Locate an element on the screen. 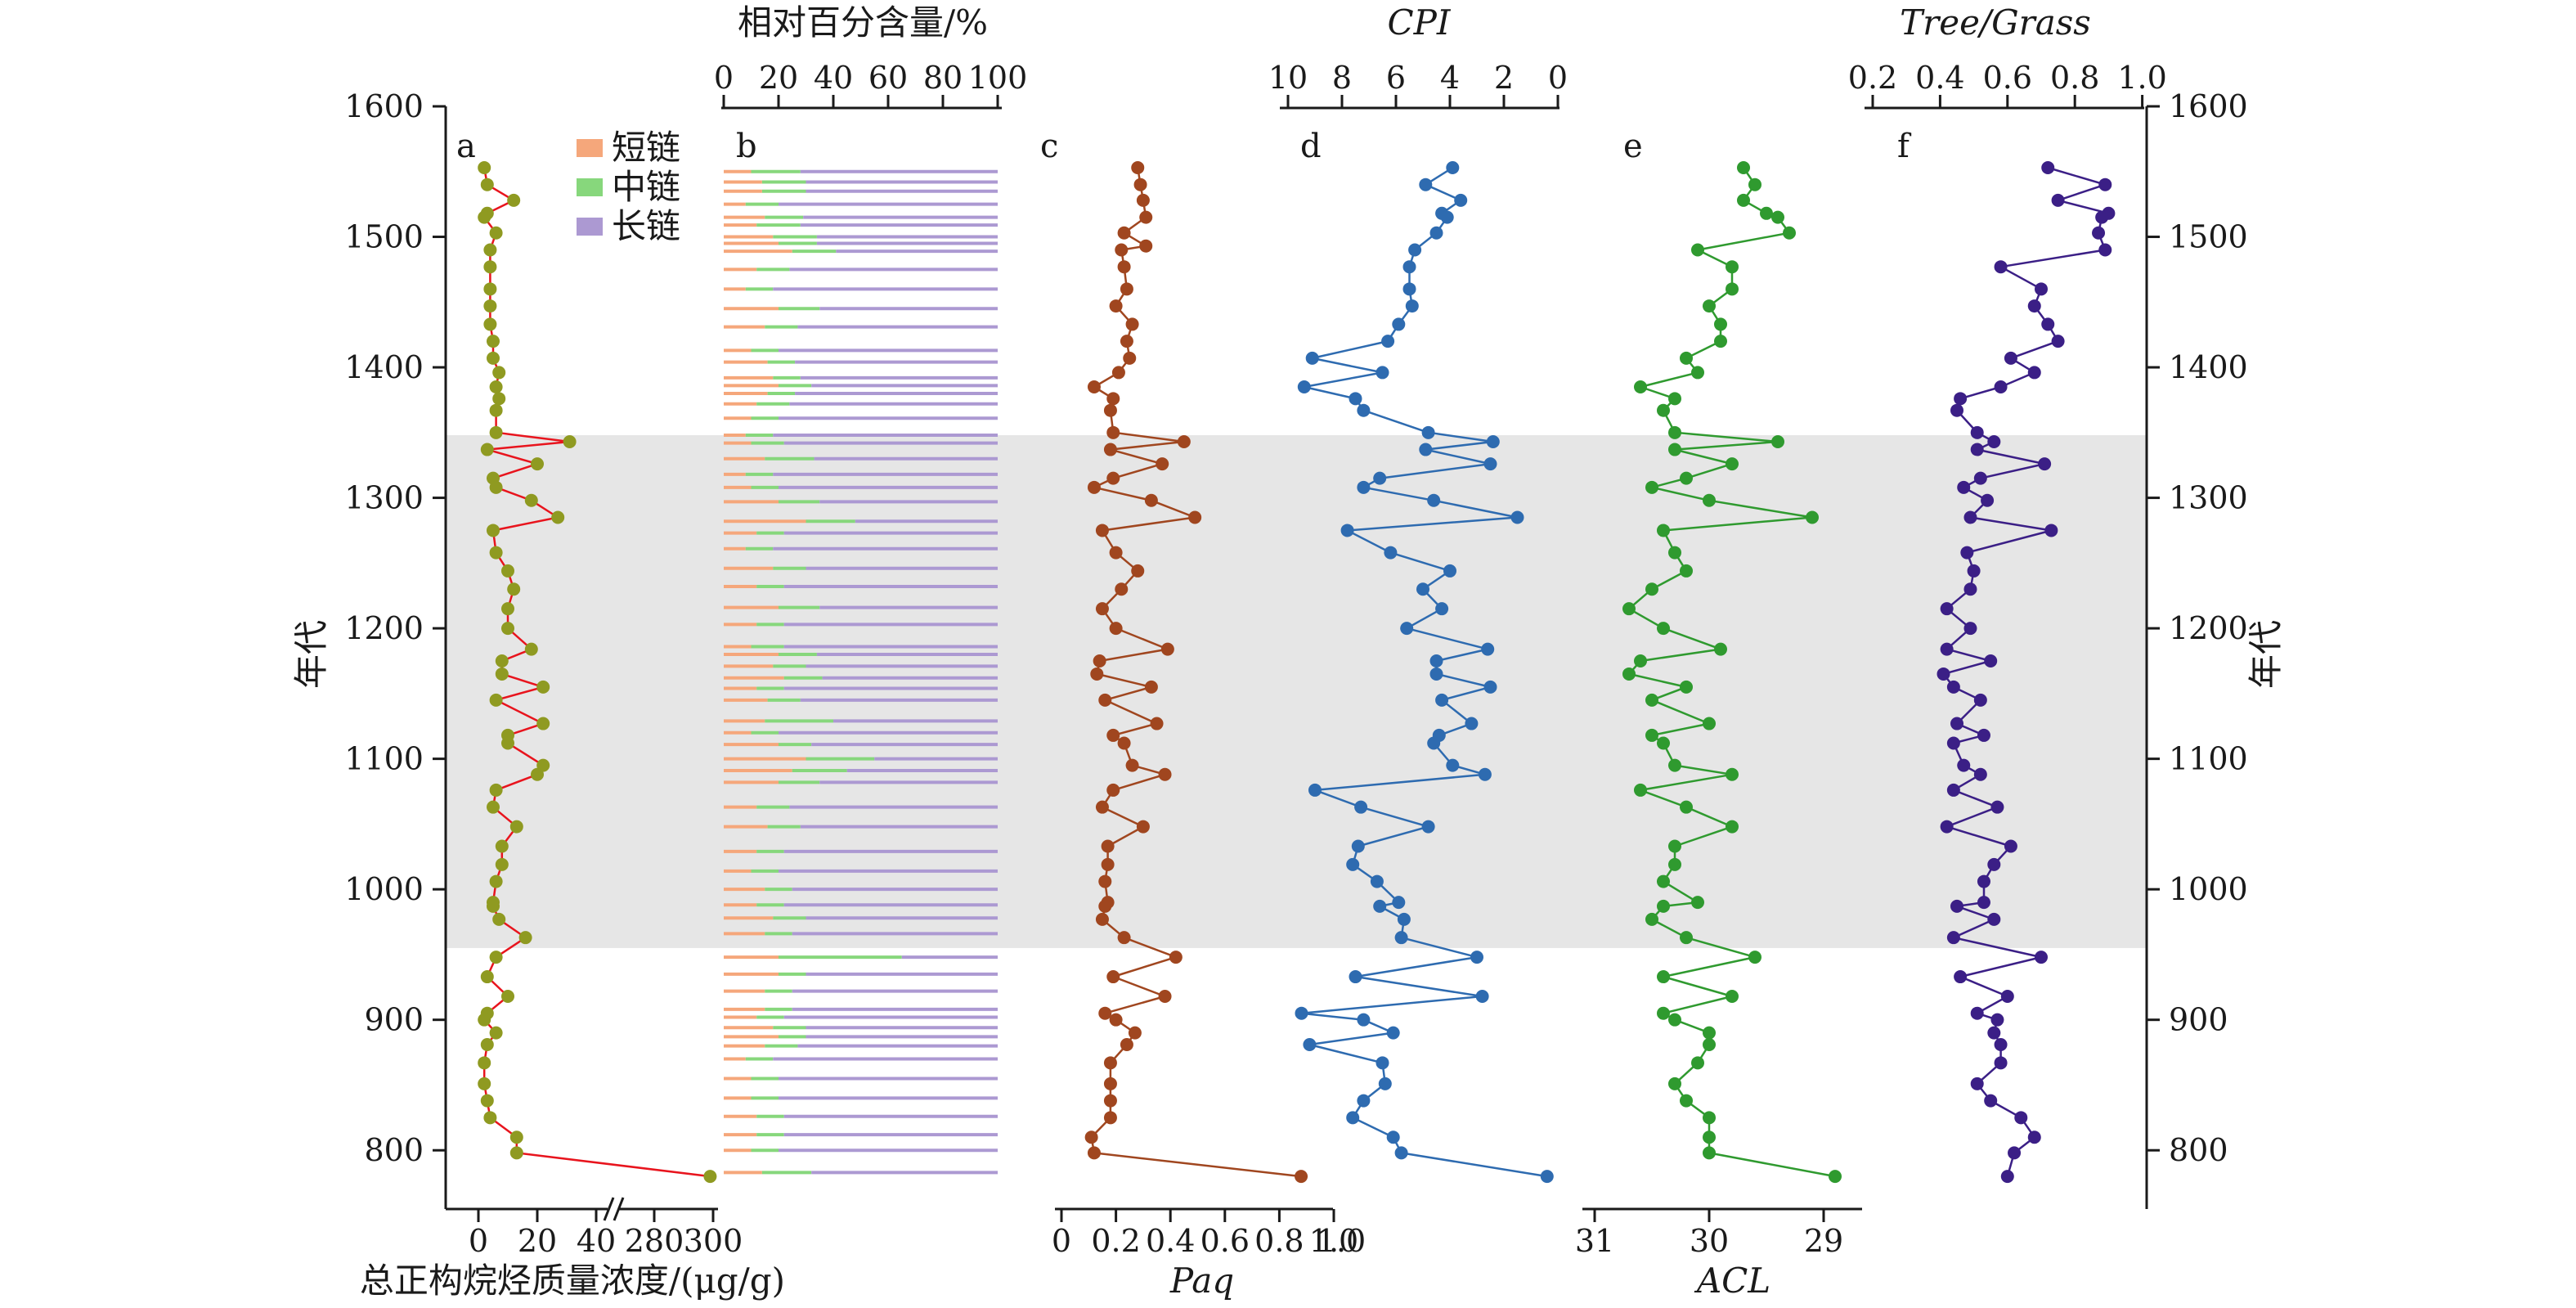 Image resolution: width=2576 pixels, height=1308 pixels. legend-label-short-chain: 短链 is located at coordinates (646, 148).